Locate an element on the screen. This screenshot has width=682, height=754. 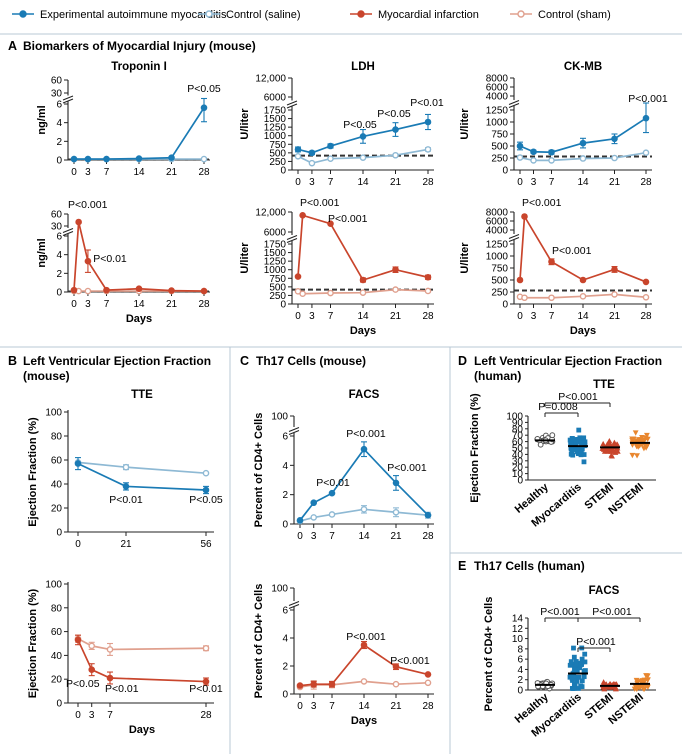
y-axis-label: U/liter is located at coordinates (465, 258).